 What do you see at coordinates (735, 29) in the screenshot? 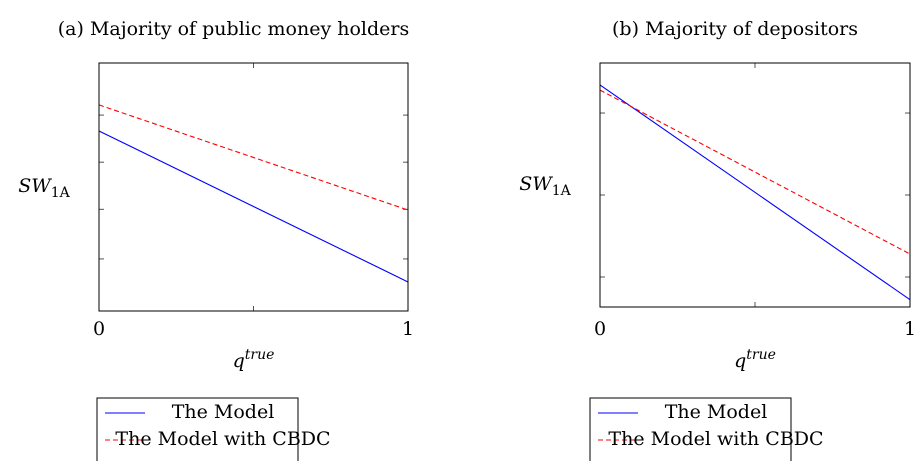
I see `chart-title: (b) Majority of depositors` at bounding box center [735, 29].